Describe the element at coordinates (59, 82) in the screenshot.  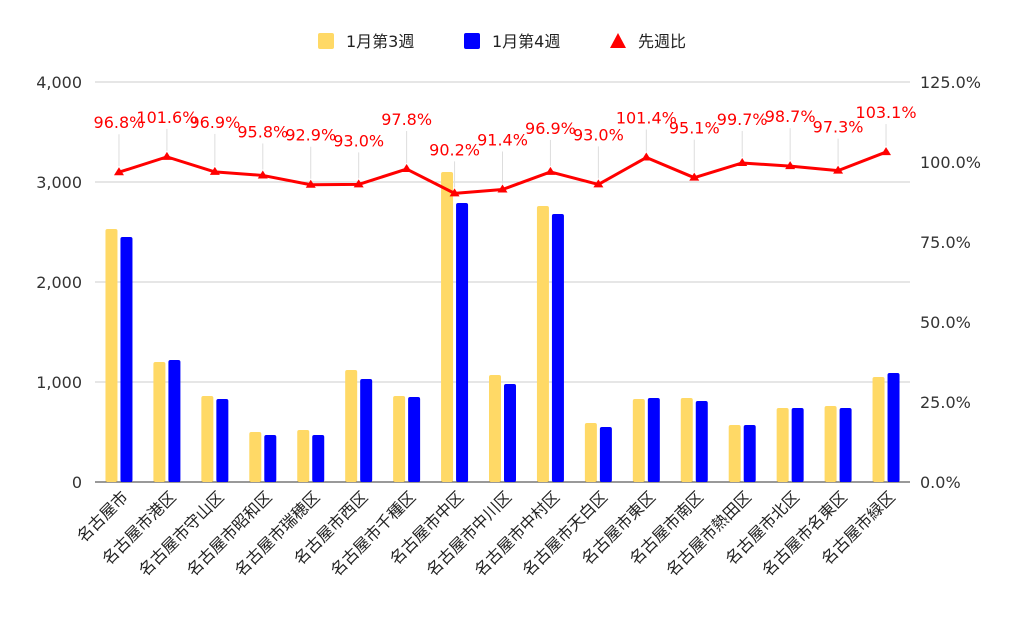
I see `left-tick-label: 4,000` at that location.